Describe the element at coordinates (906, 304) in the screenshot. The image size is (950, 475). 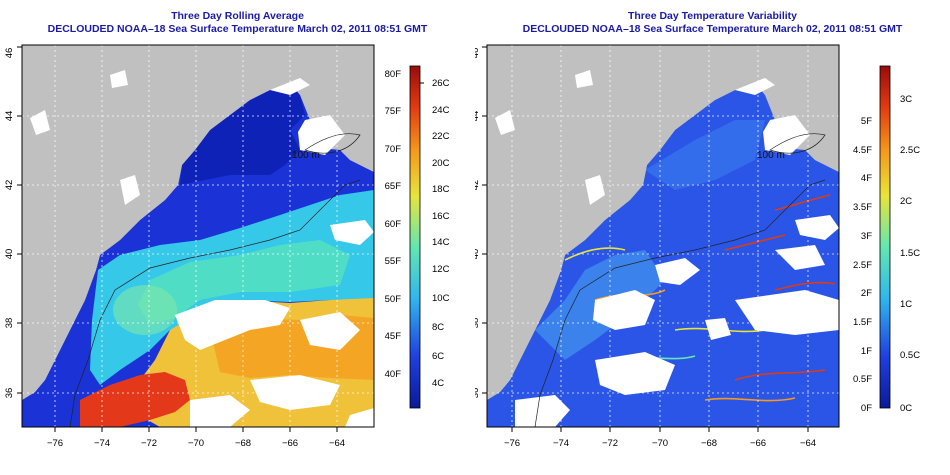
I see `cbar-c-label: 1C` at that location.